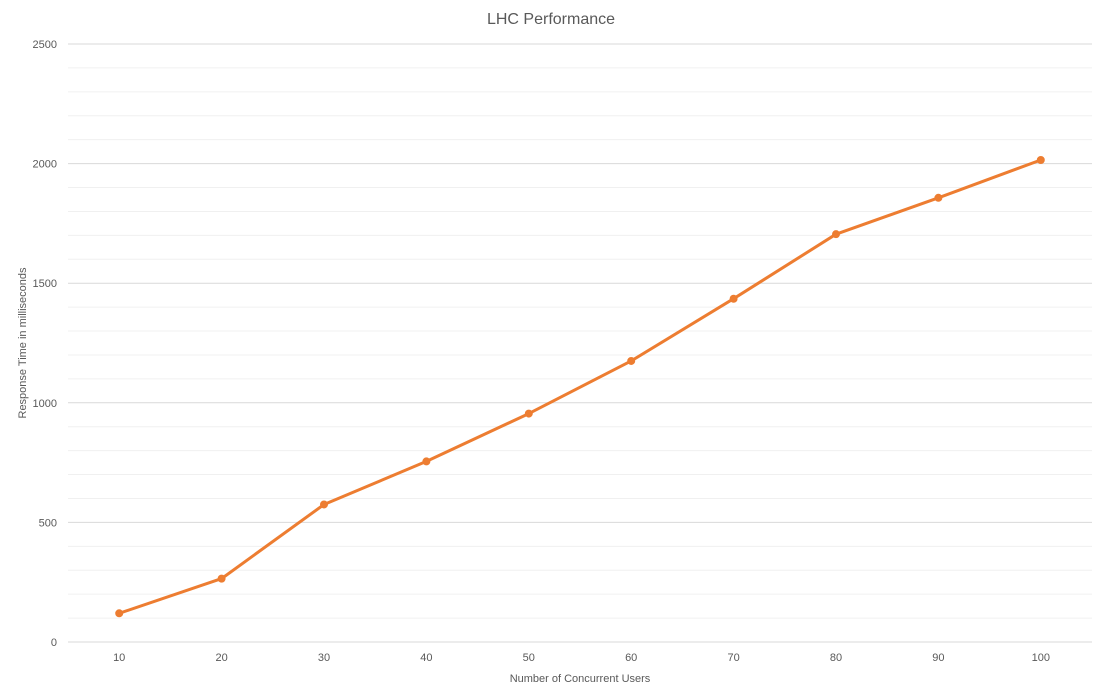  What do you see at coordinates (324, 658) in the screenshot?
I see `x-tick-label: 30` at bounding box center [324, 658].